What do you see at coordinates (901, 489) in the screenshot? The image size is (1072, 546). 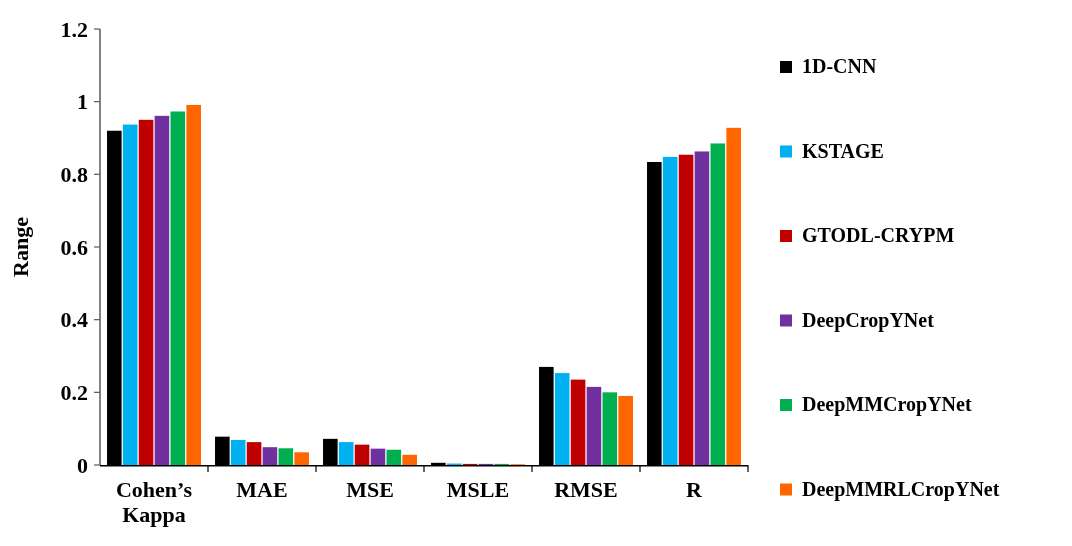 I see `legend-label: DeepMMRLCropYNet` at bounding box center [901, 489].